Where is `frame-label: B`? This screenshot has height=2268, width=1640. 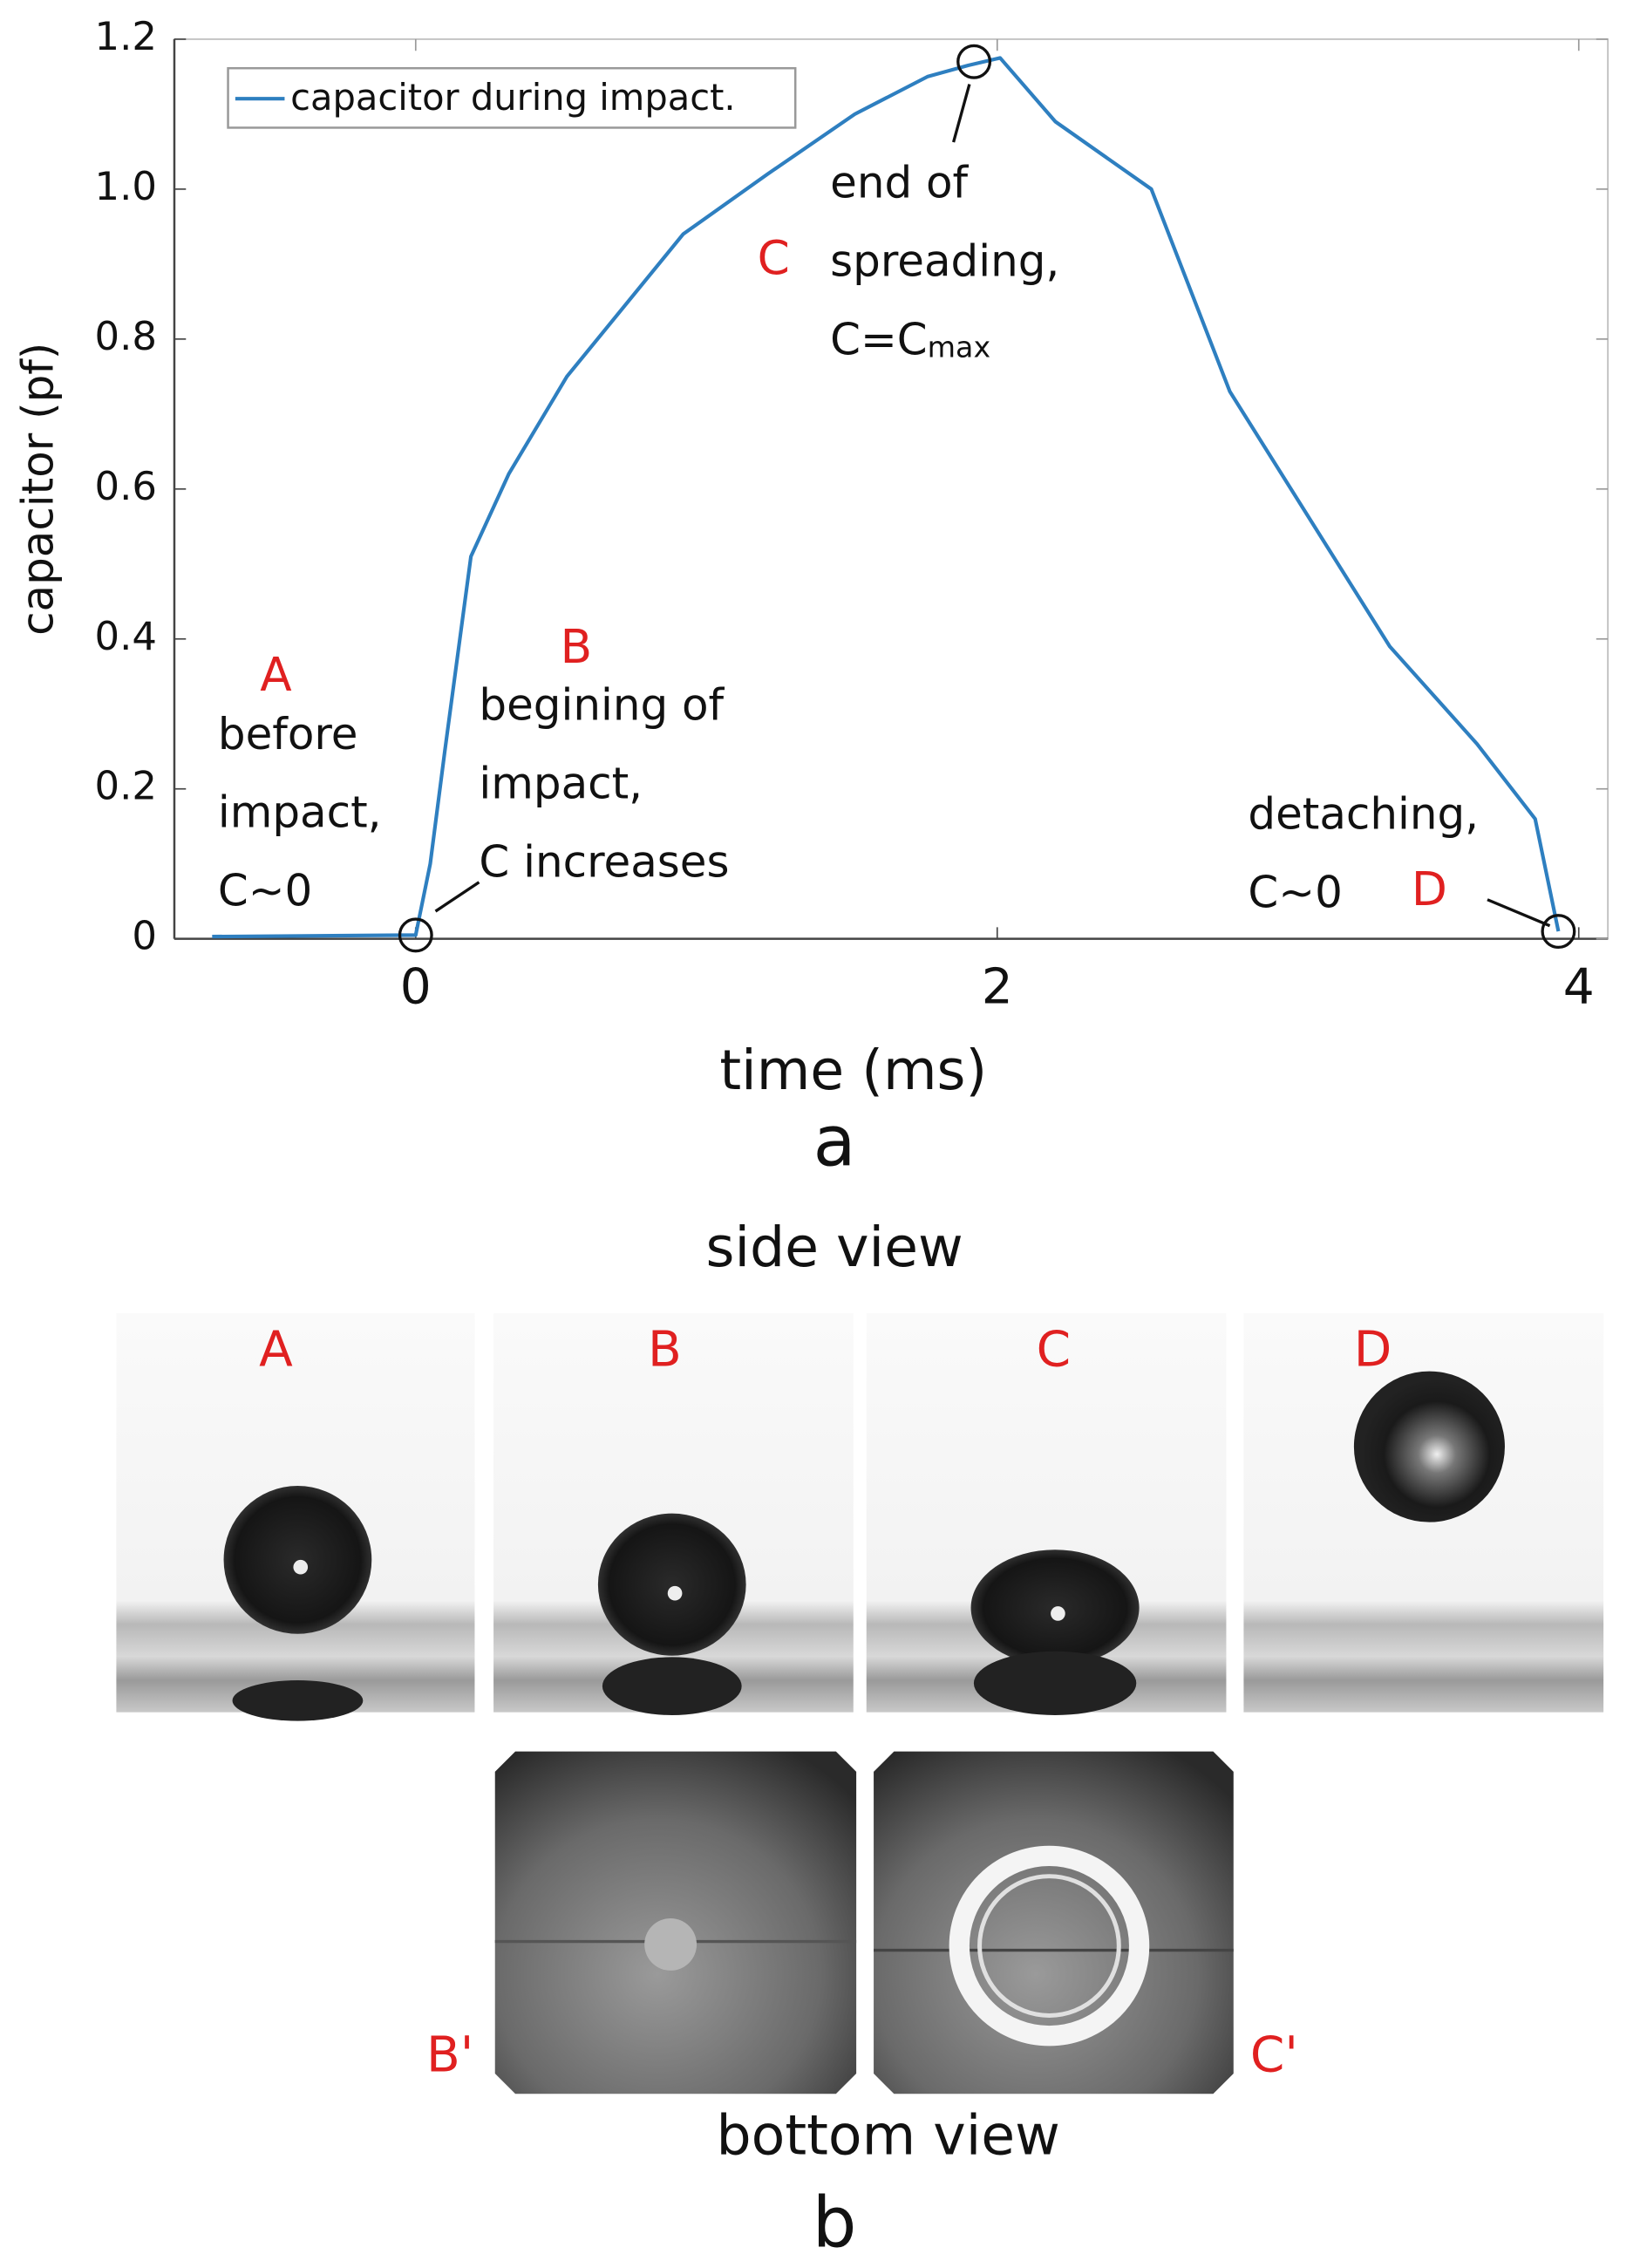 frame-label: B is located at coordinates (665, 1350).